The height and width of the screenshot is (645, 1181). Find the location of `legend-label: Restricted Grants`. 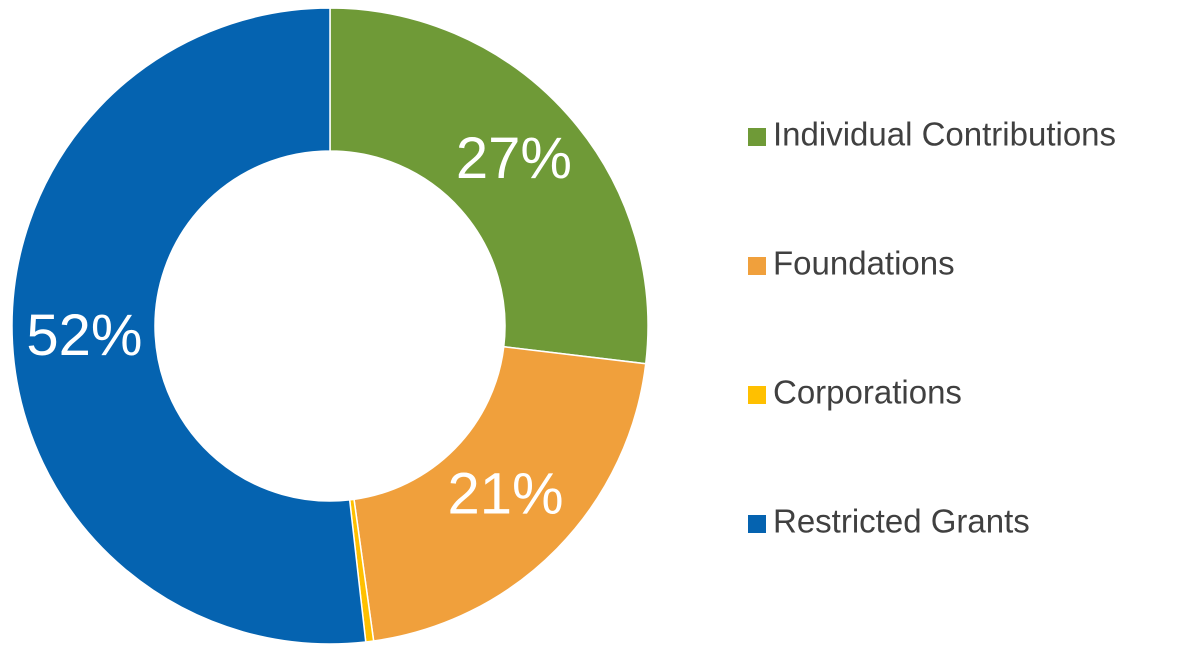

legend-label: Restricted Grants is located at coordinates (901, 521).